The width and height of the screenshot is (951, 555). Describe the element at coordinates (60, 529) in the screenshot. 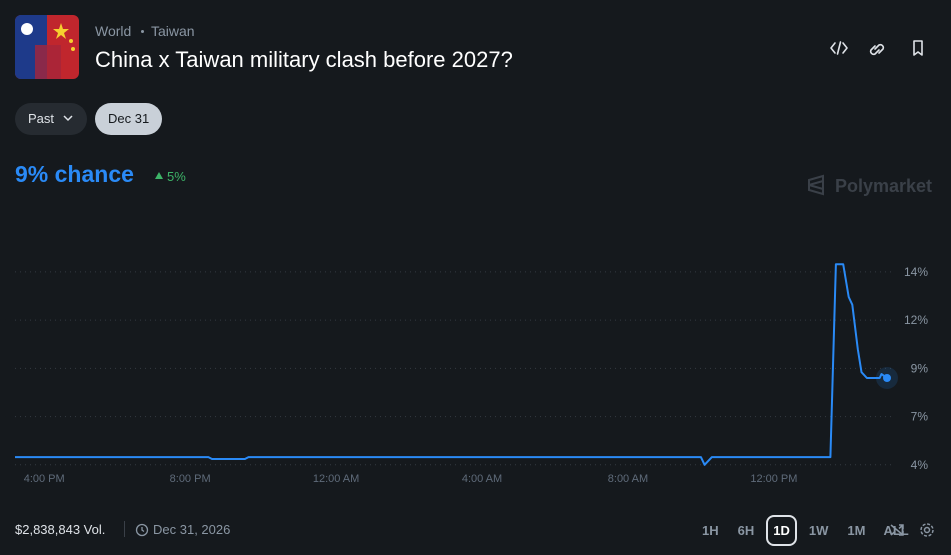

I see `volume: $2,838,843 Vol.` at that location.